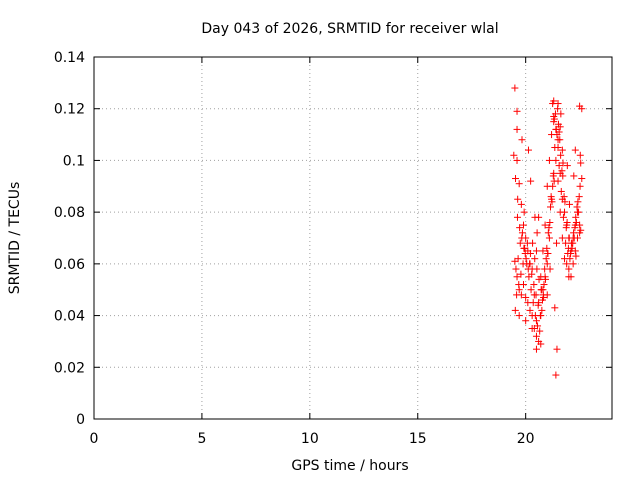  What do you see at coordinates (349, 466) in the screenshot?
I see `x-axis-label: GPS time / hours` at bounding box center [349, 466].